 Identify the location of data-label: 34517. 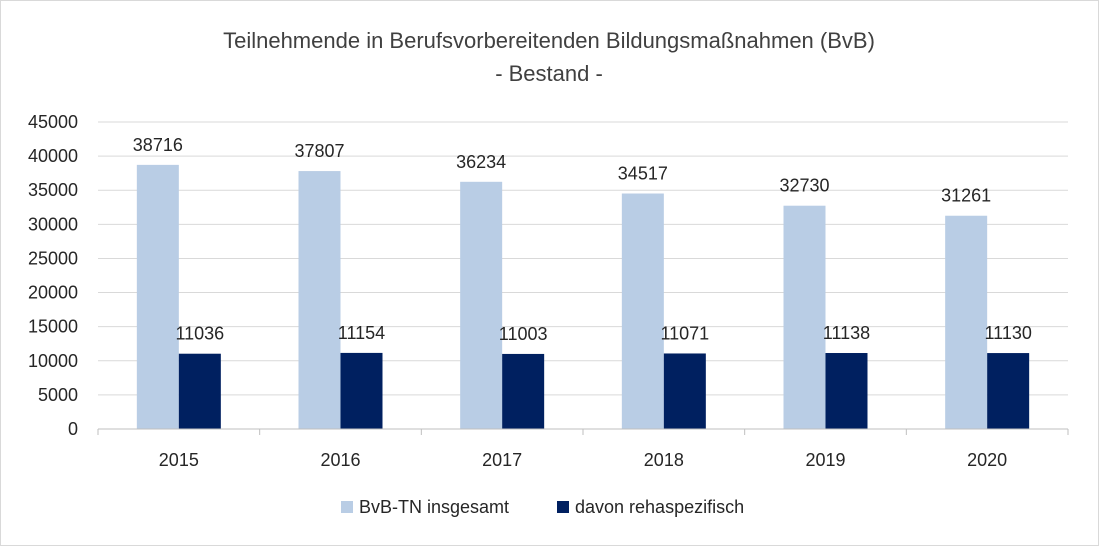
(643, 174).